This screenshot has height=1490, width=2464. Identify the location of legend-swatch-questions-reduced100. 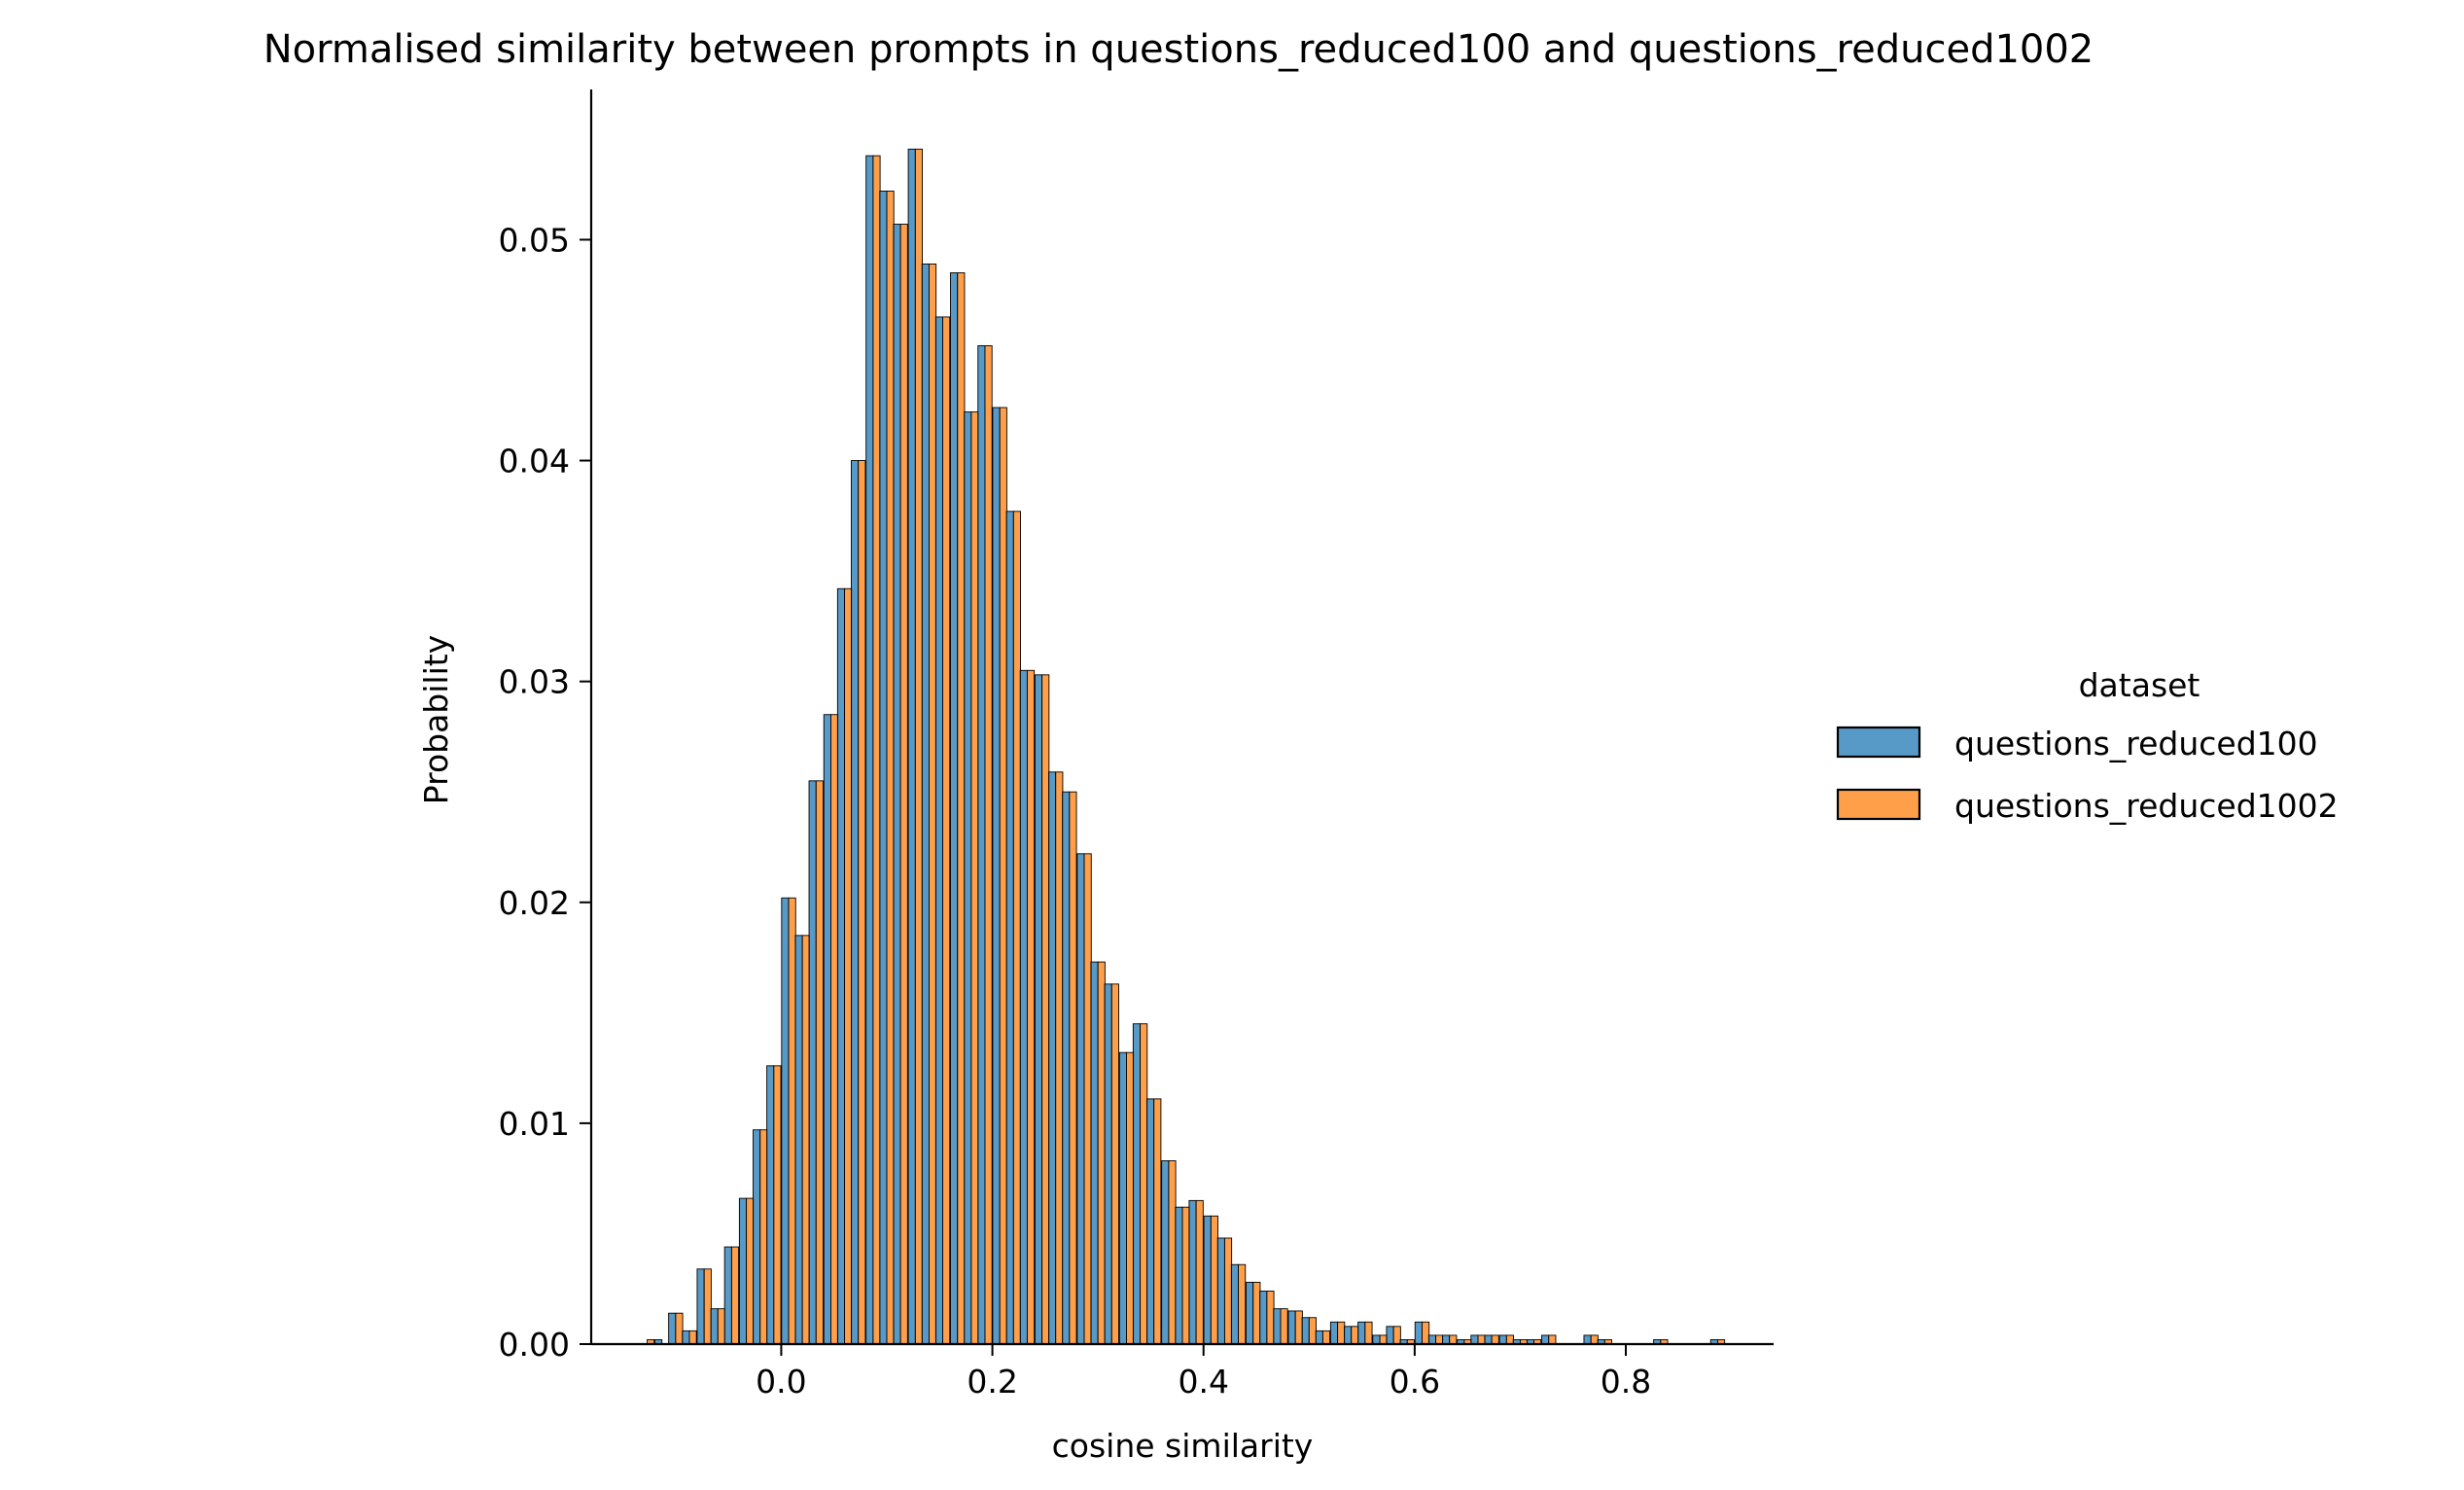
(1878, 742).